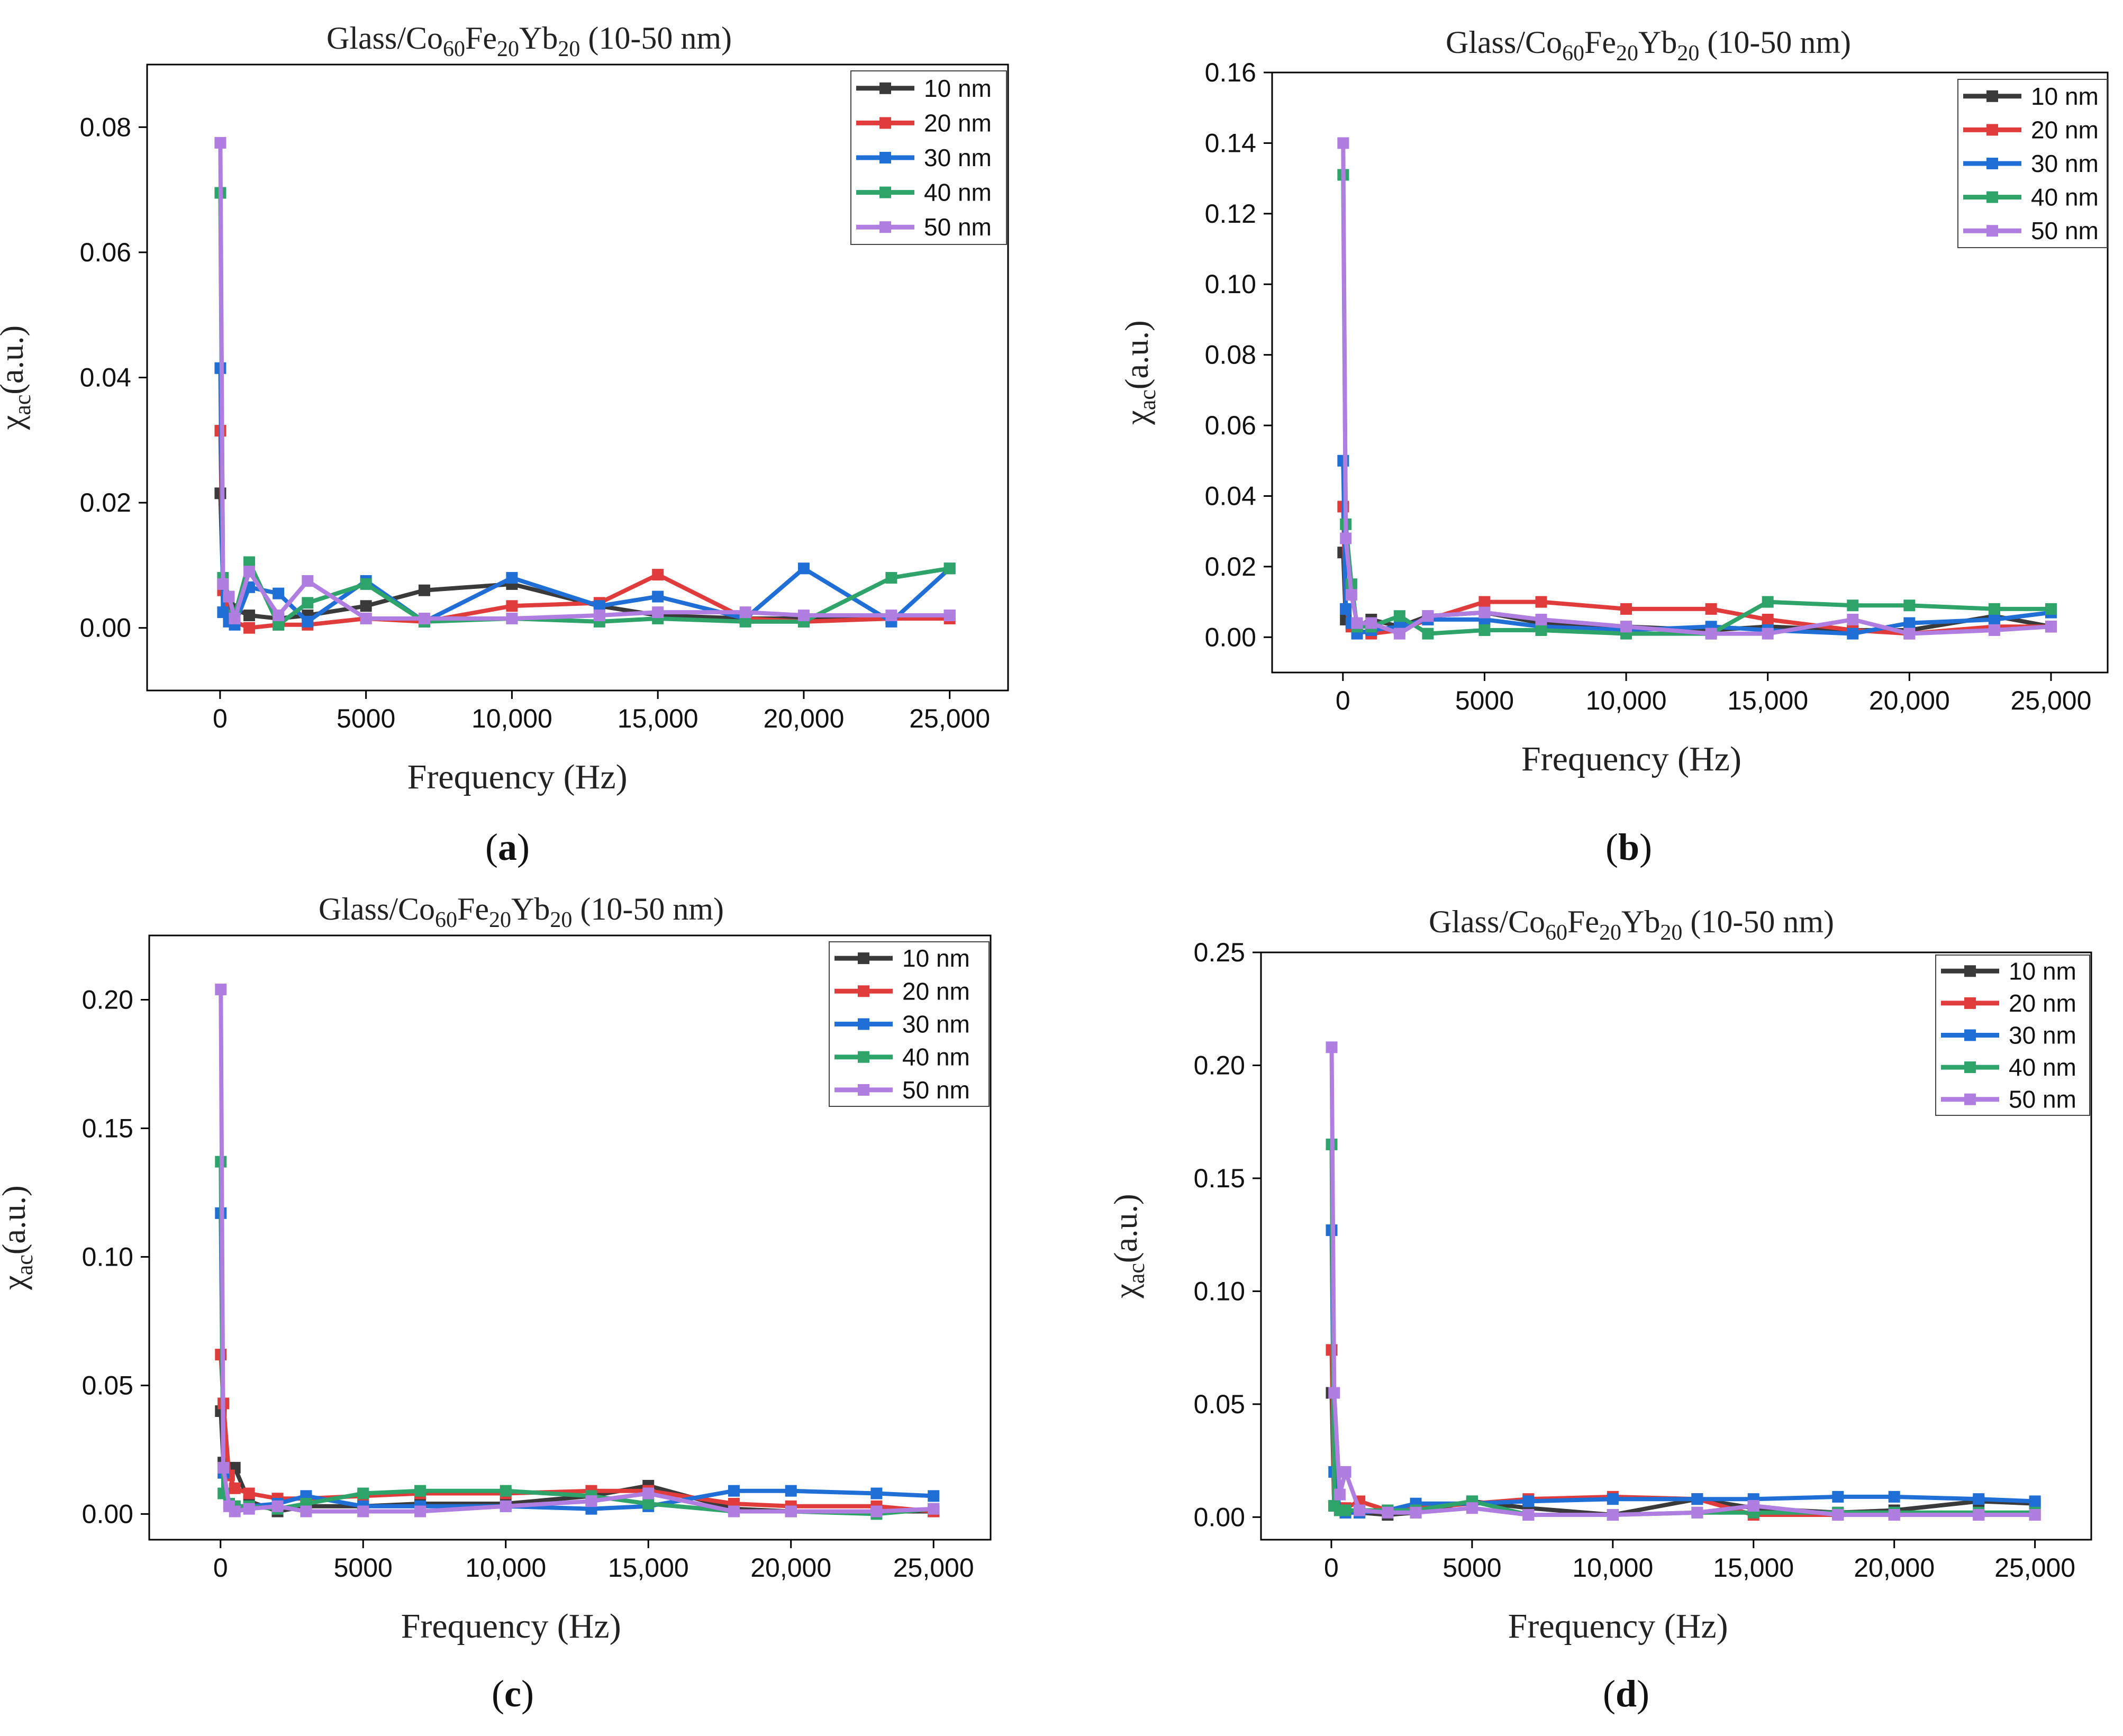  I want to click on legend-label: 10 nm, so click(2042, 971).